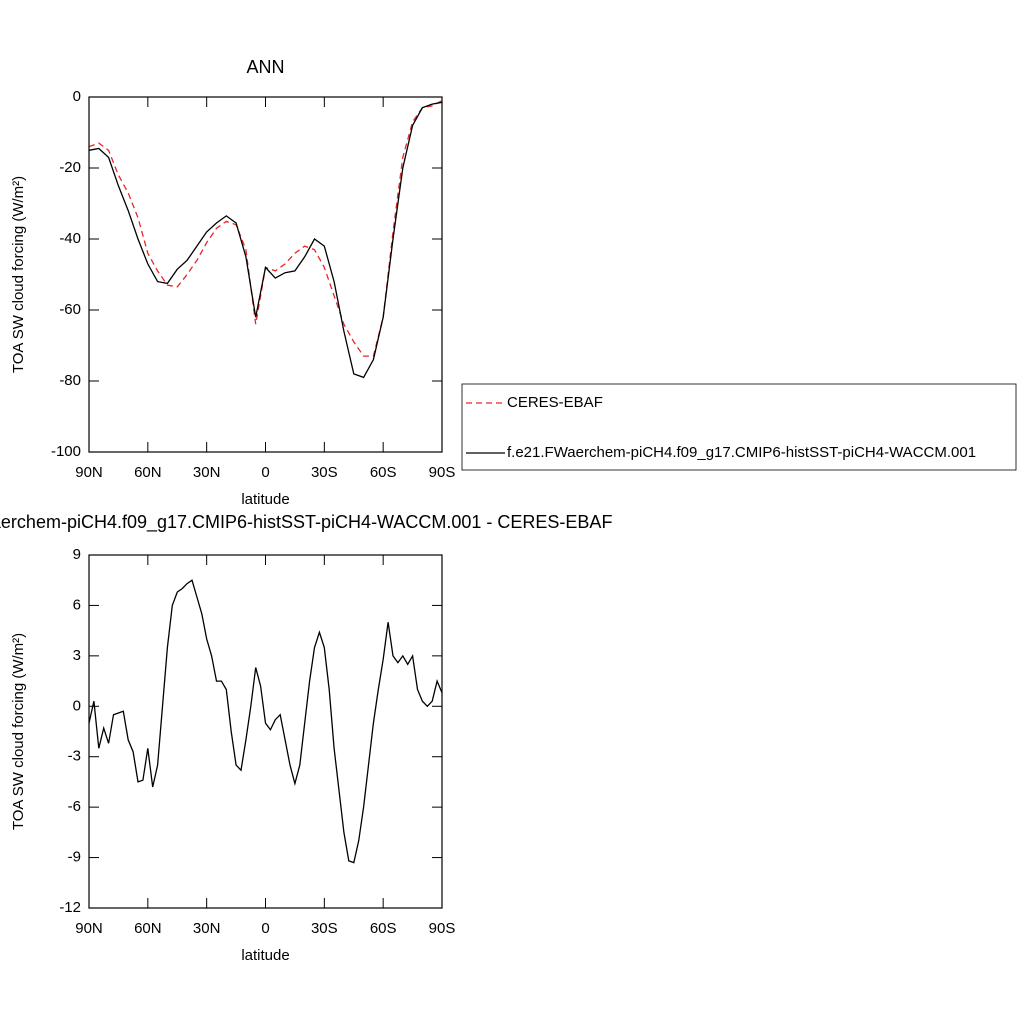 This screenshot has width=1024, height=1024. Describe the element at coordinates (77, 554) in the screenshot. I see `y-tick-label: 9` at that location.